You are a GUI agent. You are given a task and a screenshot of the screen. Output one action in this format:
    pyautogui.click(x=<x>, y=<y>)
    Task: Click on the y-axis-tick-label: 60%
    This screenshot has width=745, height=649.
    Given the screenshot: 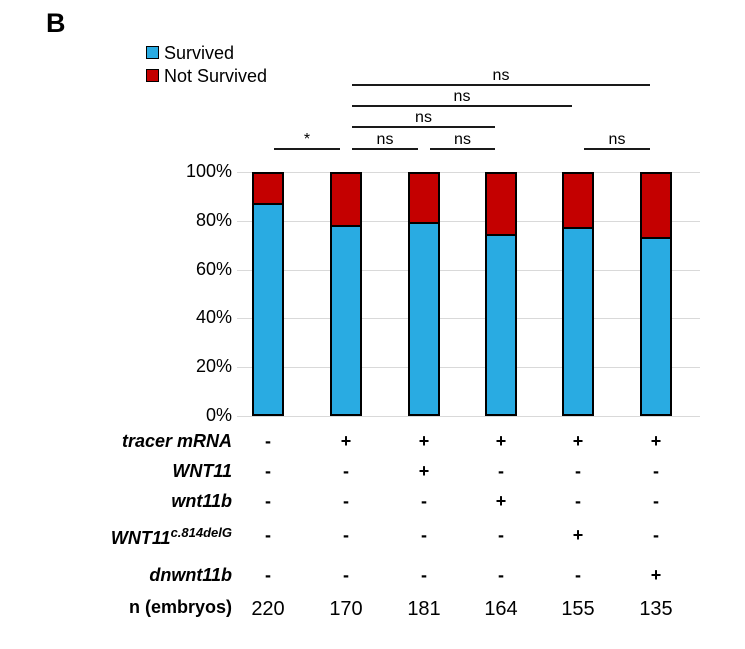 What is the action you would take?
    pyautogui.click(x=213, y=268)
    